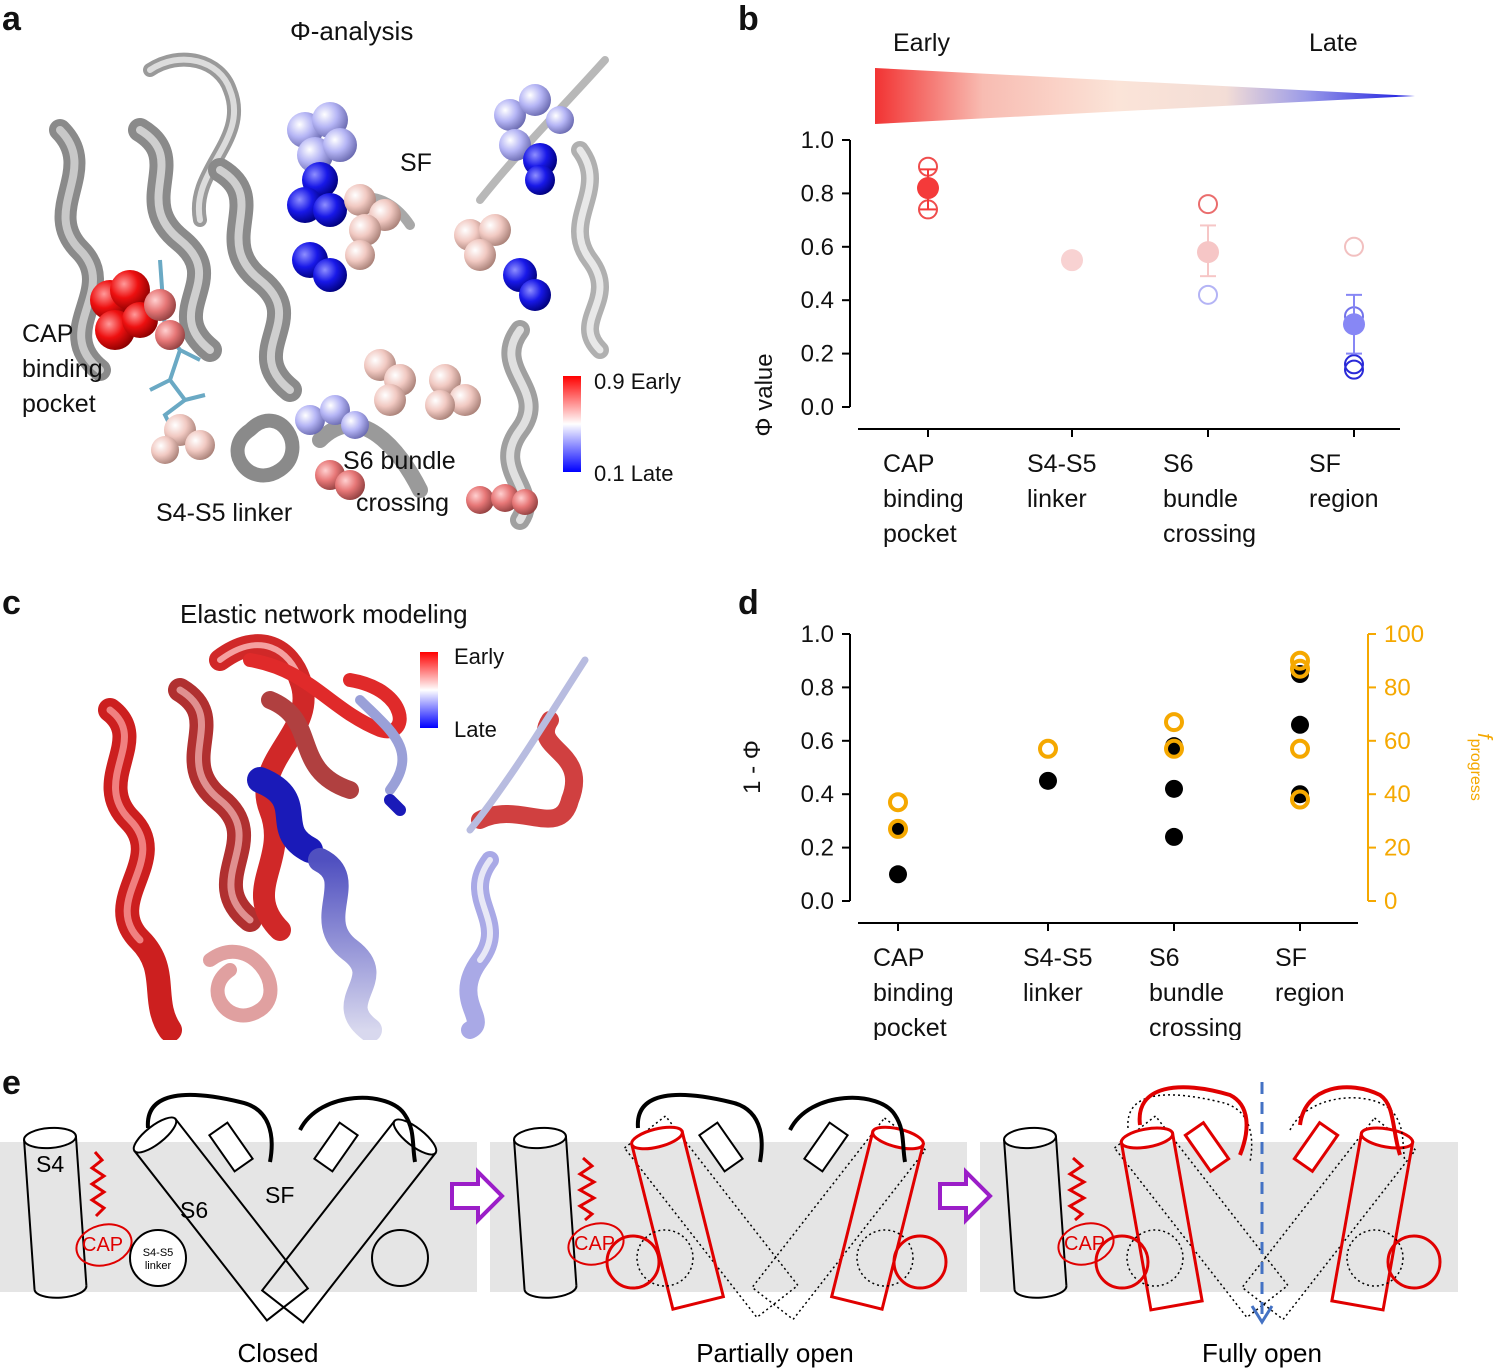 The image size is (1502, 1370). What do you see at coordinates (817, 794) in the screenshot?
I see `y-tick-label-d: 0.4` at bounding box center [817, 794].